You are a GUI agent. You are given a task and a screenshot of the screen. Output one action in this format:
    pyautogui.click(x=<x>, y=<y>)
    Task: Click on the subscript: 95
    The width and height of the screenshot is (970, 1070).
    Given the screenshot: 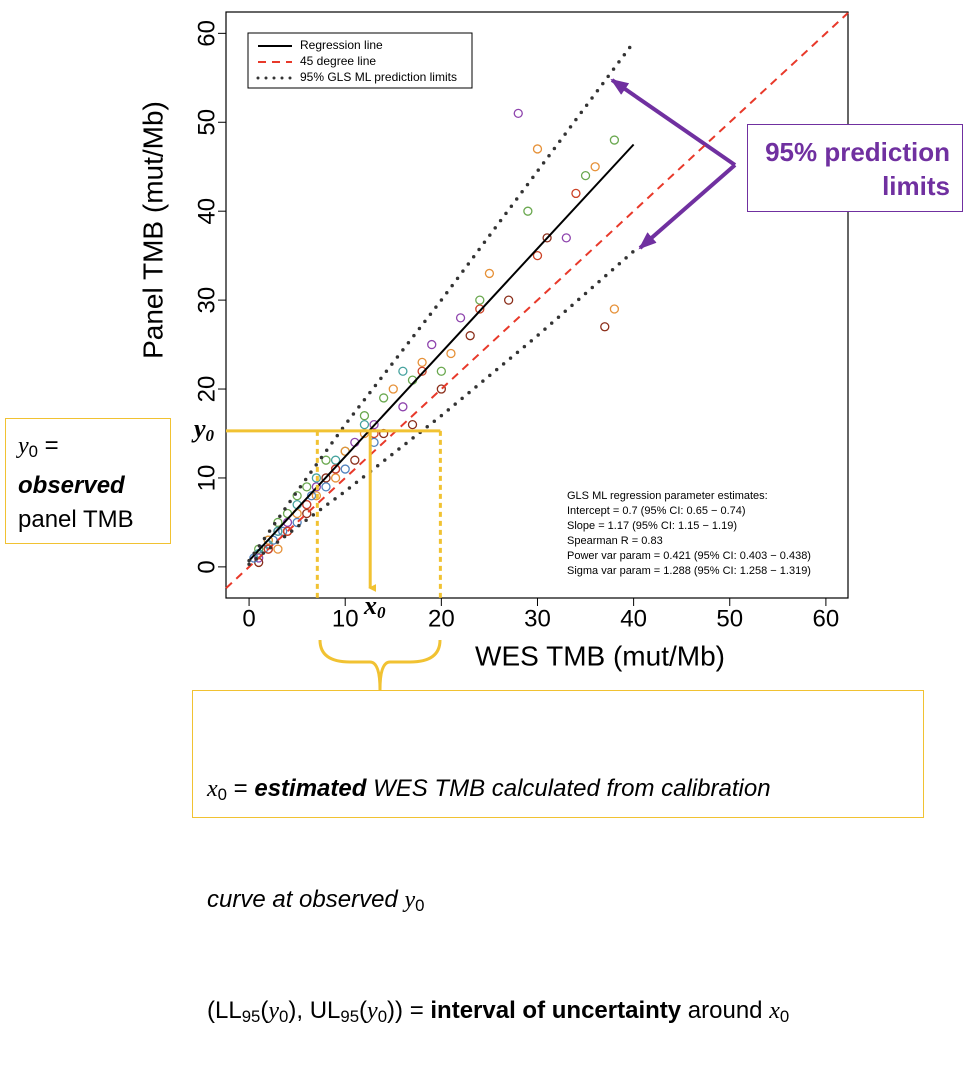 What is the action you would take?
    pyautogui.click(x=251, y=1017)
    